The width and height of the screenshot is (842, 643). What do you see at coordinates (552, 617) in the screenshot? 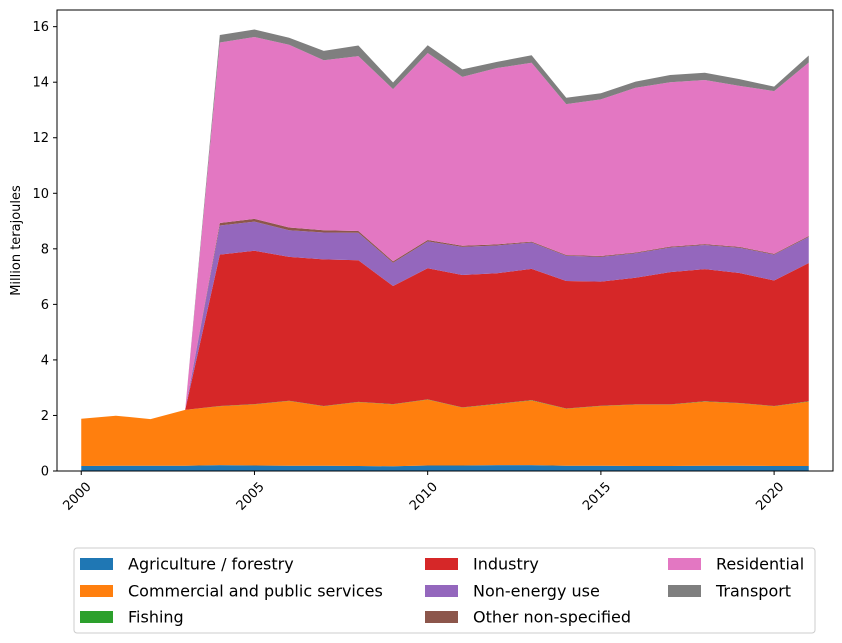
I see `legend-label: Other non-specified` at bounding box center [552, 617].